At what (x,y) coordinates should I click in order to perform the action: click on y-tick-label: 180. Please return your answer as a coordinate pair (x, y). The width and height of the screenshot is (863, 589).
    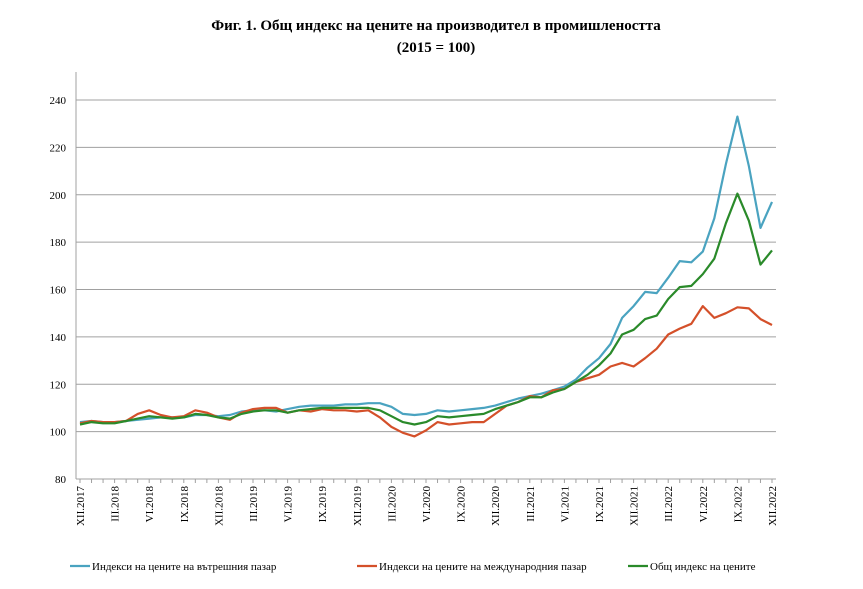
    Looking at the image, I should click on (58, 243).